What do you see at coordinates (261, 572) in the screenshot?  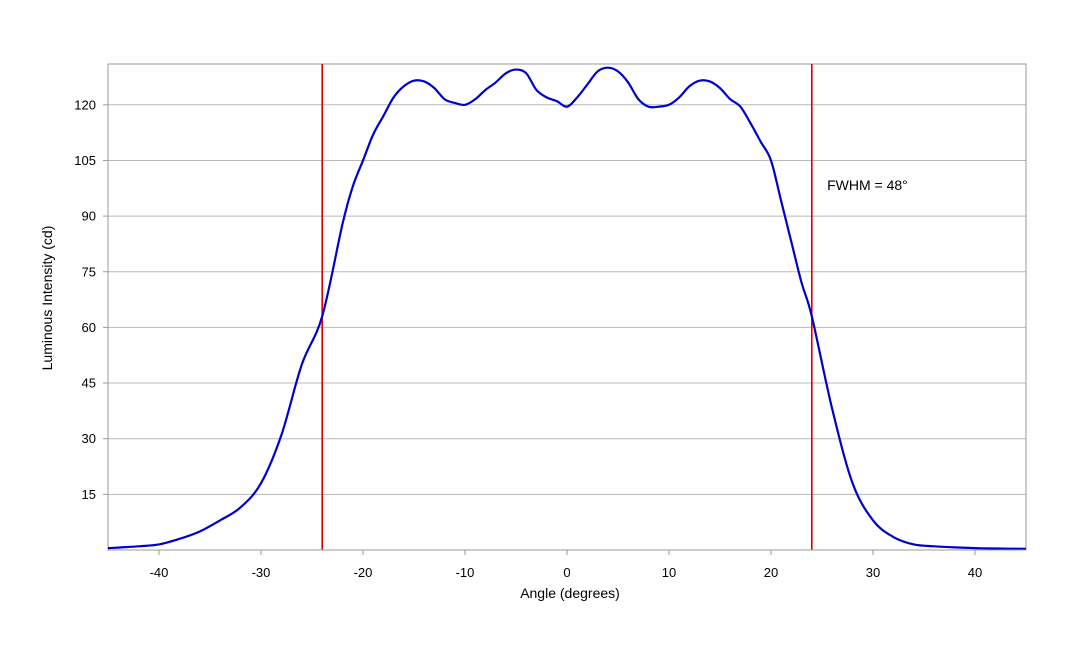 I see `x-tick-label: -30` at bounding box center [261, 572].